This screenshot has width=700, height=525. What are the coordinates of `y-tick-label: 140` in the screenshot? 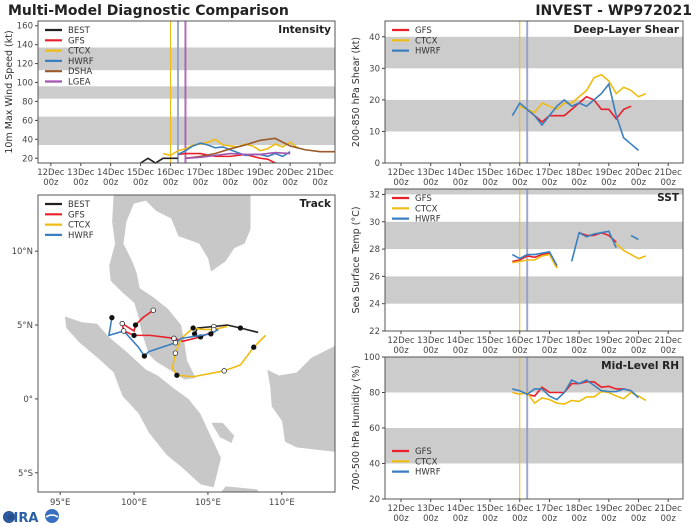 It's located at (25, 46).